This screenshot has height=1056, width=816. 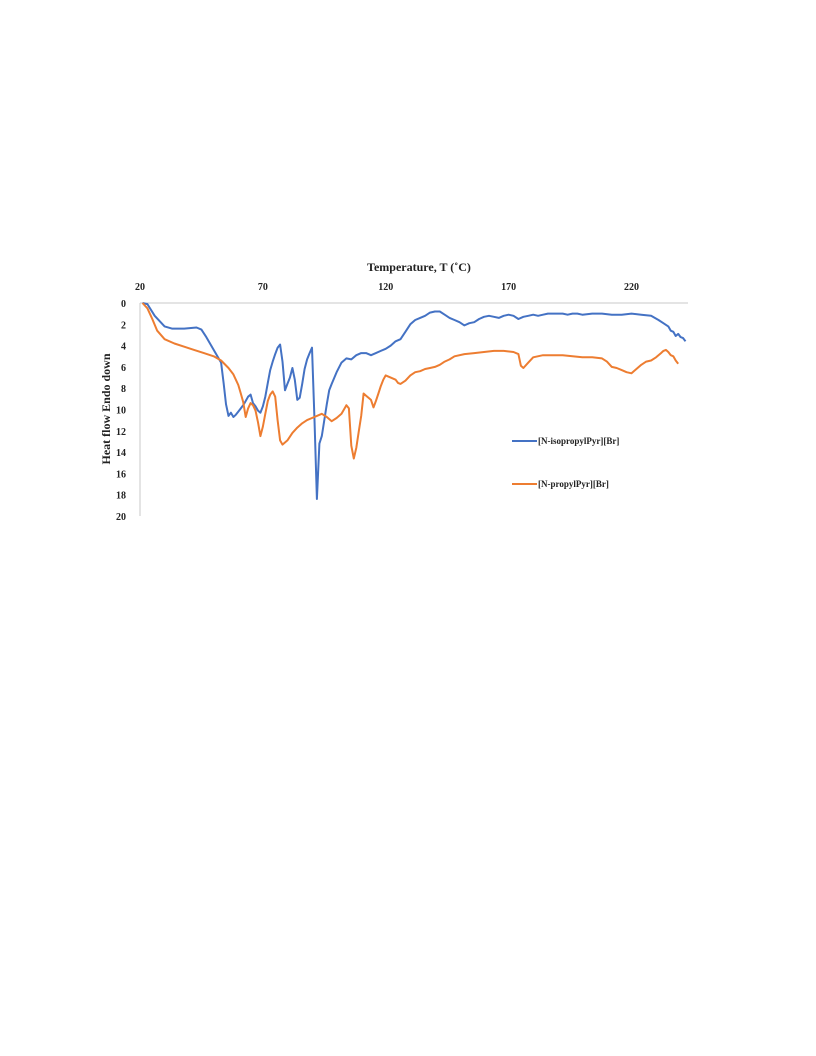 I want to click on legend-label-isopropyl: [N-isopropylPyr][Br], so click(x=578, y=441).